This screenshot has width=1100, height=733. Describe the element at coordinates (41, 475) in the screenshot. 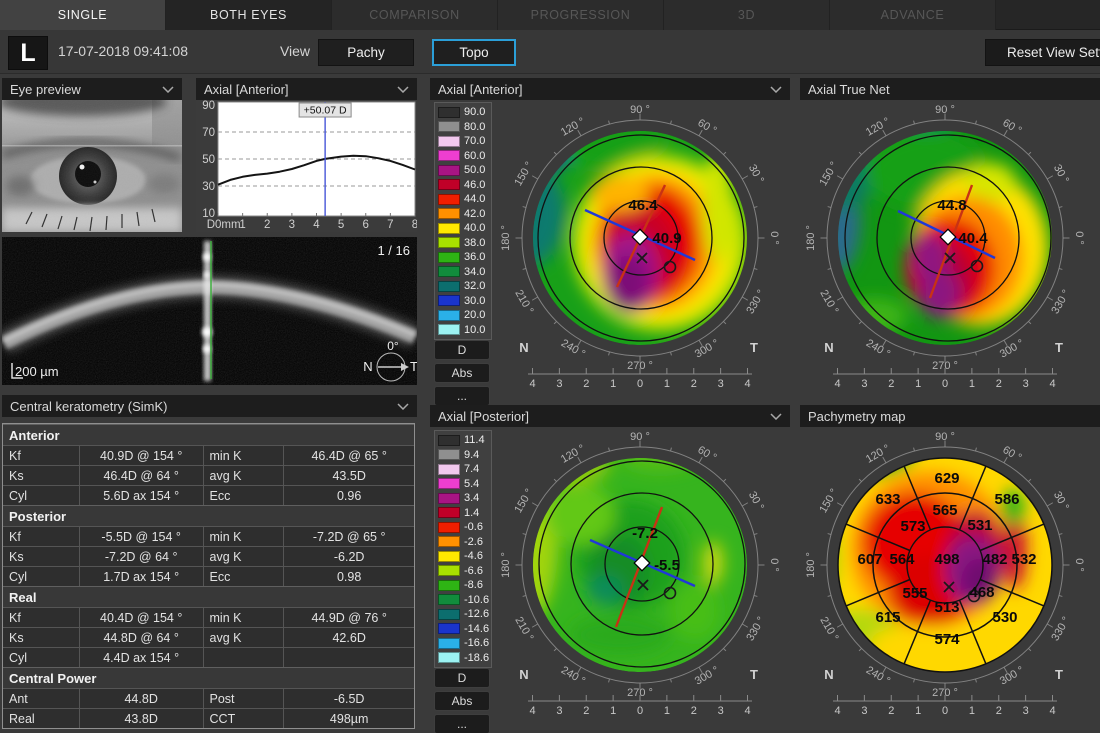

I see `simk-cell: Ks` at that location.